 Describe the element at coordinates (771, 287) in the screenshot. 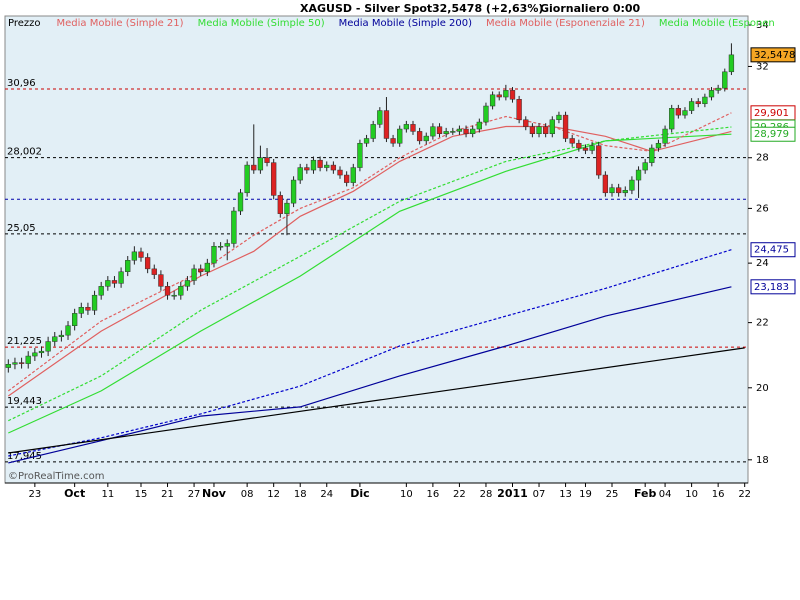

I see `value-tag-label: 23,183` at that location.